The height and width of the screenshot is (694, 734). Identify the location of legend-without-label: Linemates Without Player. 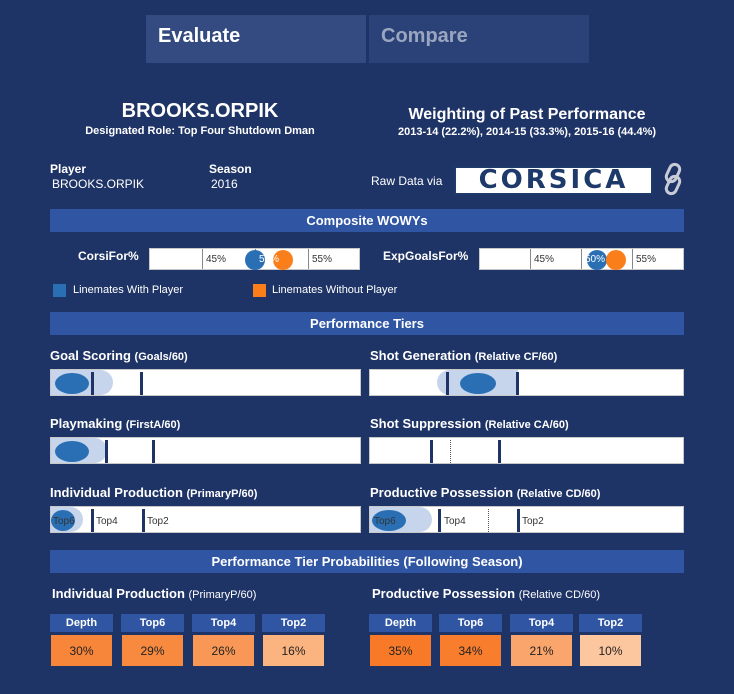
(335, 290).